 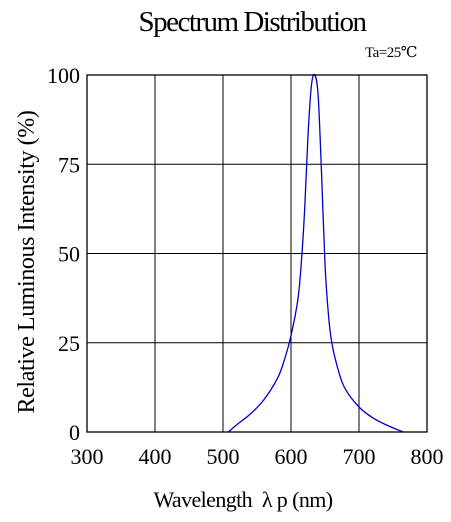 What do you see at coordinates (27, 262) in the screenshot?
I see `y-axis-label: Relative Luminous Intensity (%)` at bounding box center [27, 262].